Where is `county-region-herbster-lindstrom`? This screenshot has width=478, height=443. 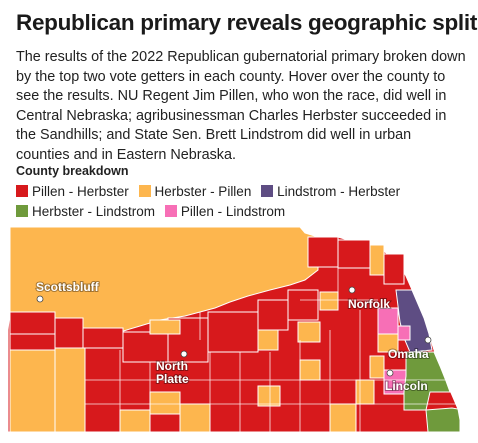 county-region-herbster-lindstrom is located at coordinates (427, 381).